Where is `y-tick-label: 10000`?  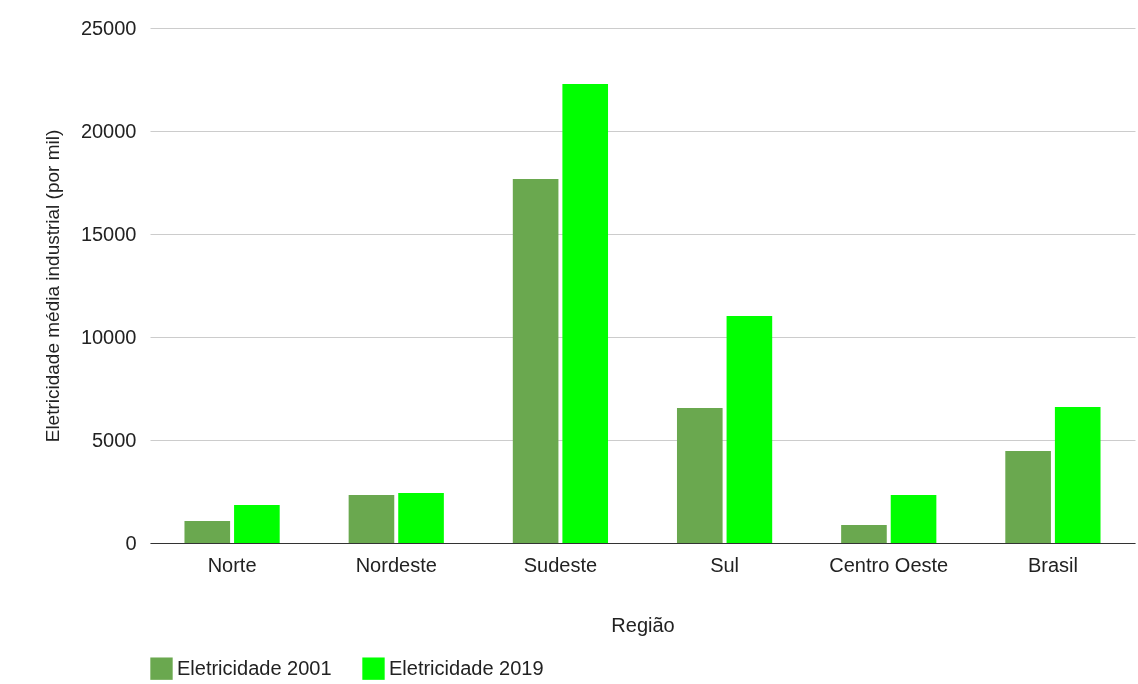
y-tick-label: 10000 is located at coordinates (108, 336).